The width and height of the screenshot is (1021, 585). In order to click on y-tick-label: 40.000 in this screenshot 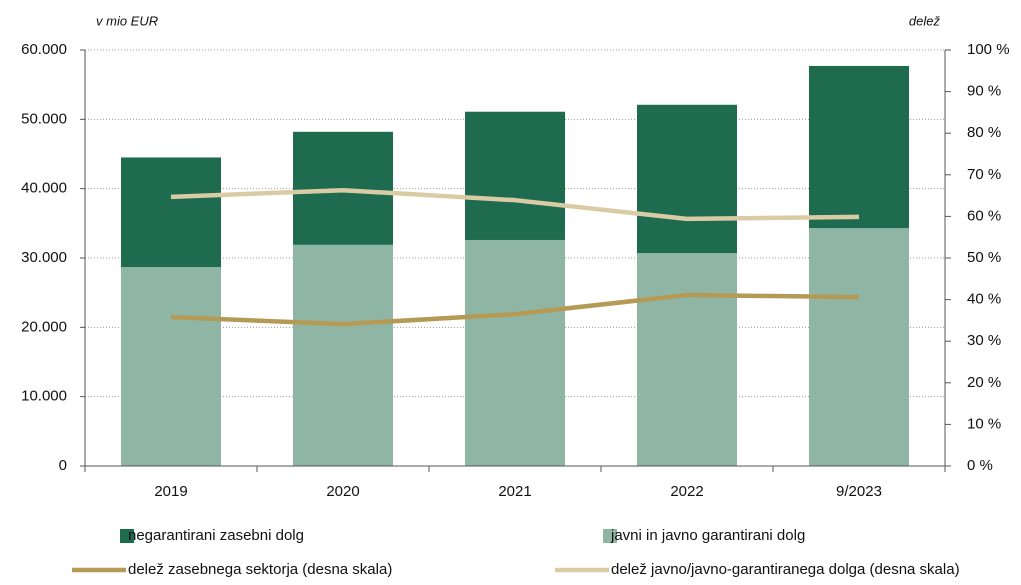, I will do `click(44, 188)`.